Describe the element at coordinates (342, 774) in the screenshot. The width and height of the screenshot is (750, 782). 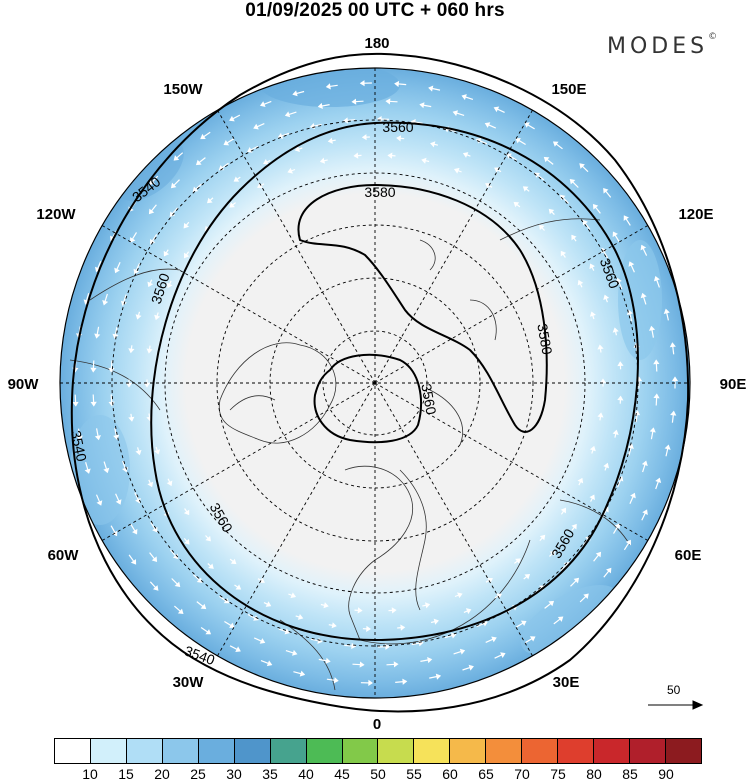
I see `colorbar-tick-label: 45` at that location.